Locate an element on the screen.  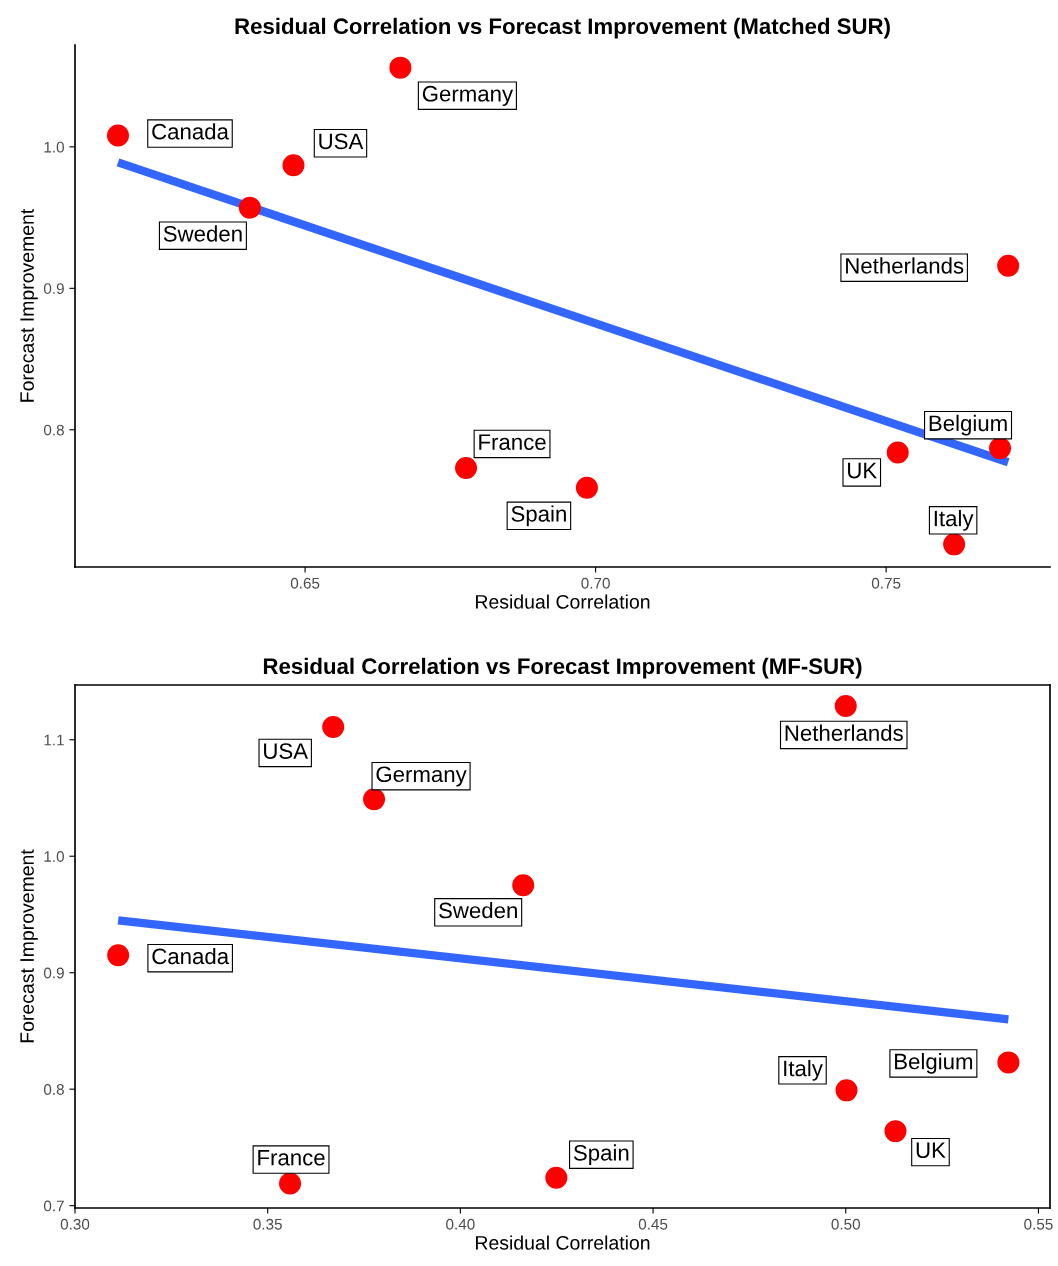
x-tick-label: 0.40 is located at coordinates (460, 1224).